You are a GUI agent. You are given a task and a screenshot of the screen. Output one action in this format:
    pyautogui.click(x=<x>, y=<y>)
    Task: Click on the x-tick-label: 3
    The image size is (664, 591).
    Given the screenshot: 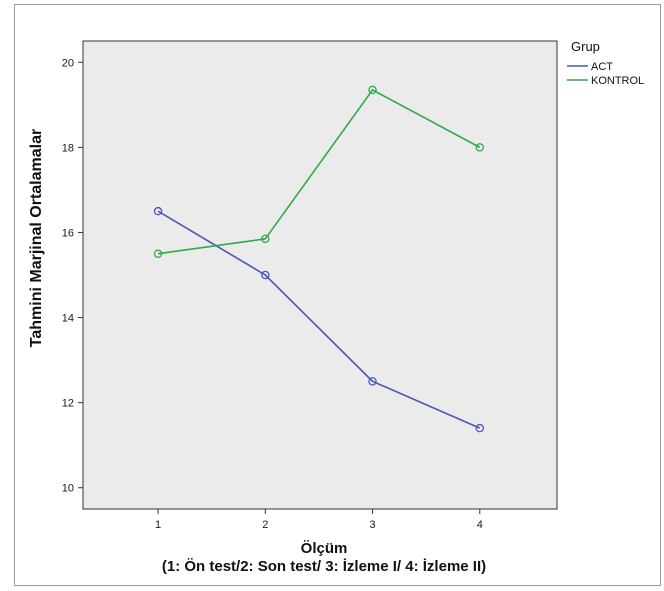 What is the action you would take?
    pyautogui.click(x=372, y=525)
    